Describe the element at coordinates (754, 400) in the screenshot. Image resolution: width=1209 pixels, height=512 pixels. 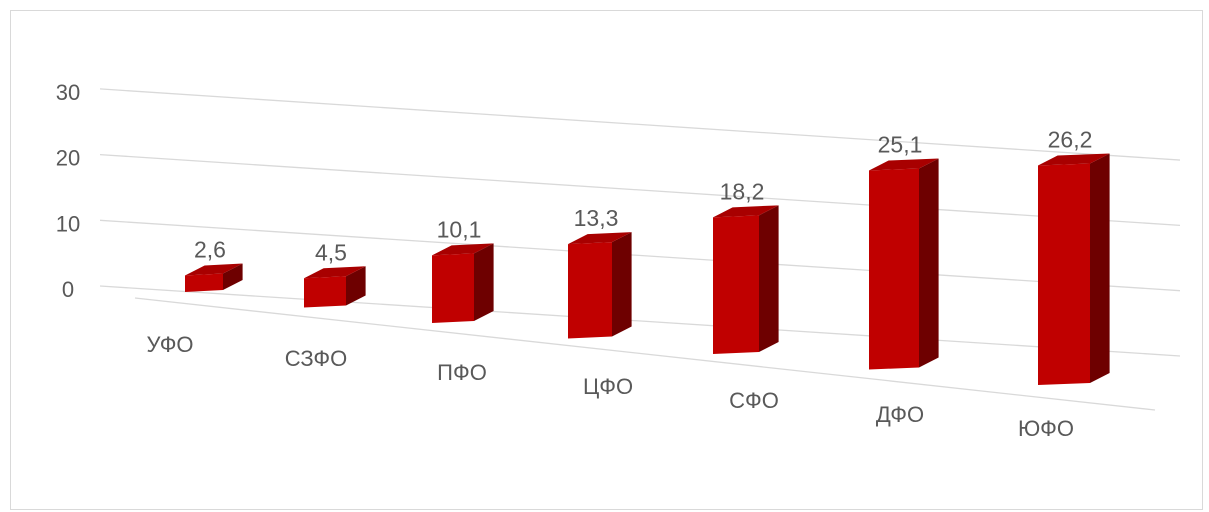
I see `x-tick-label: СФО` at that location.